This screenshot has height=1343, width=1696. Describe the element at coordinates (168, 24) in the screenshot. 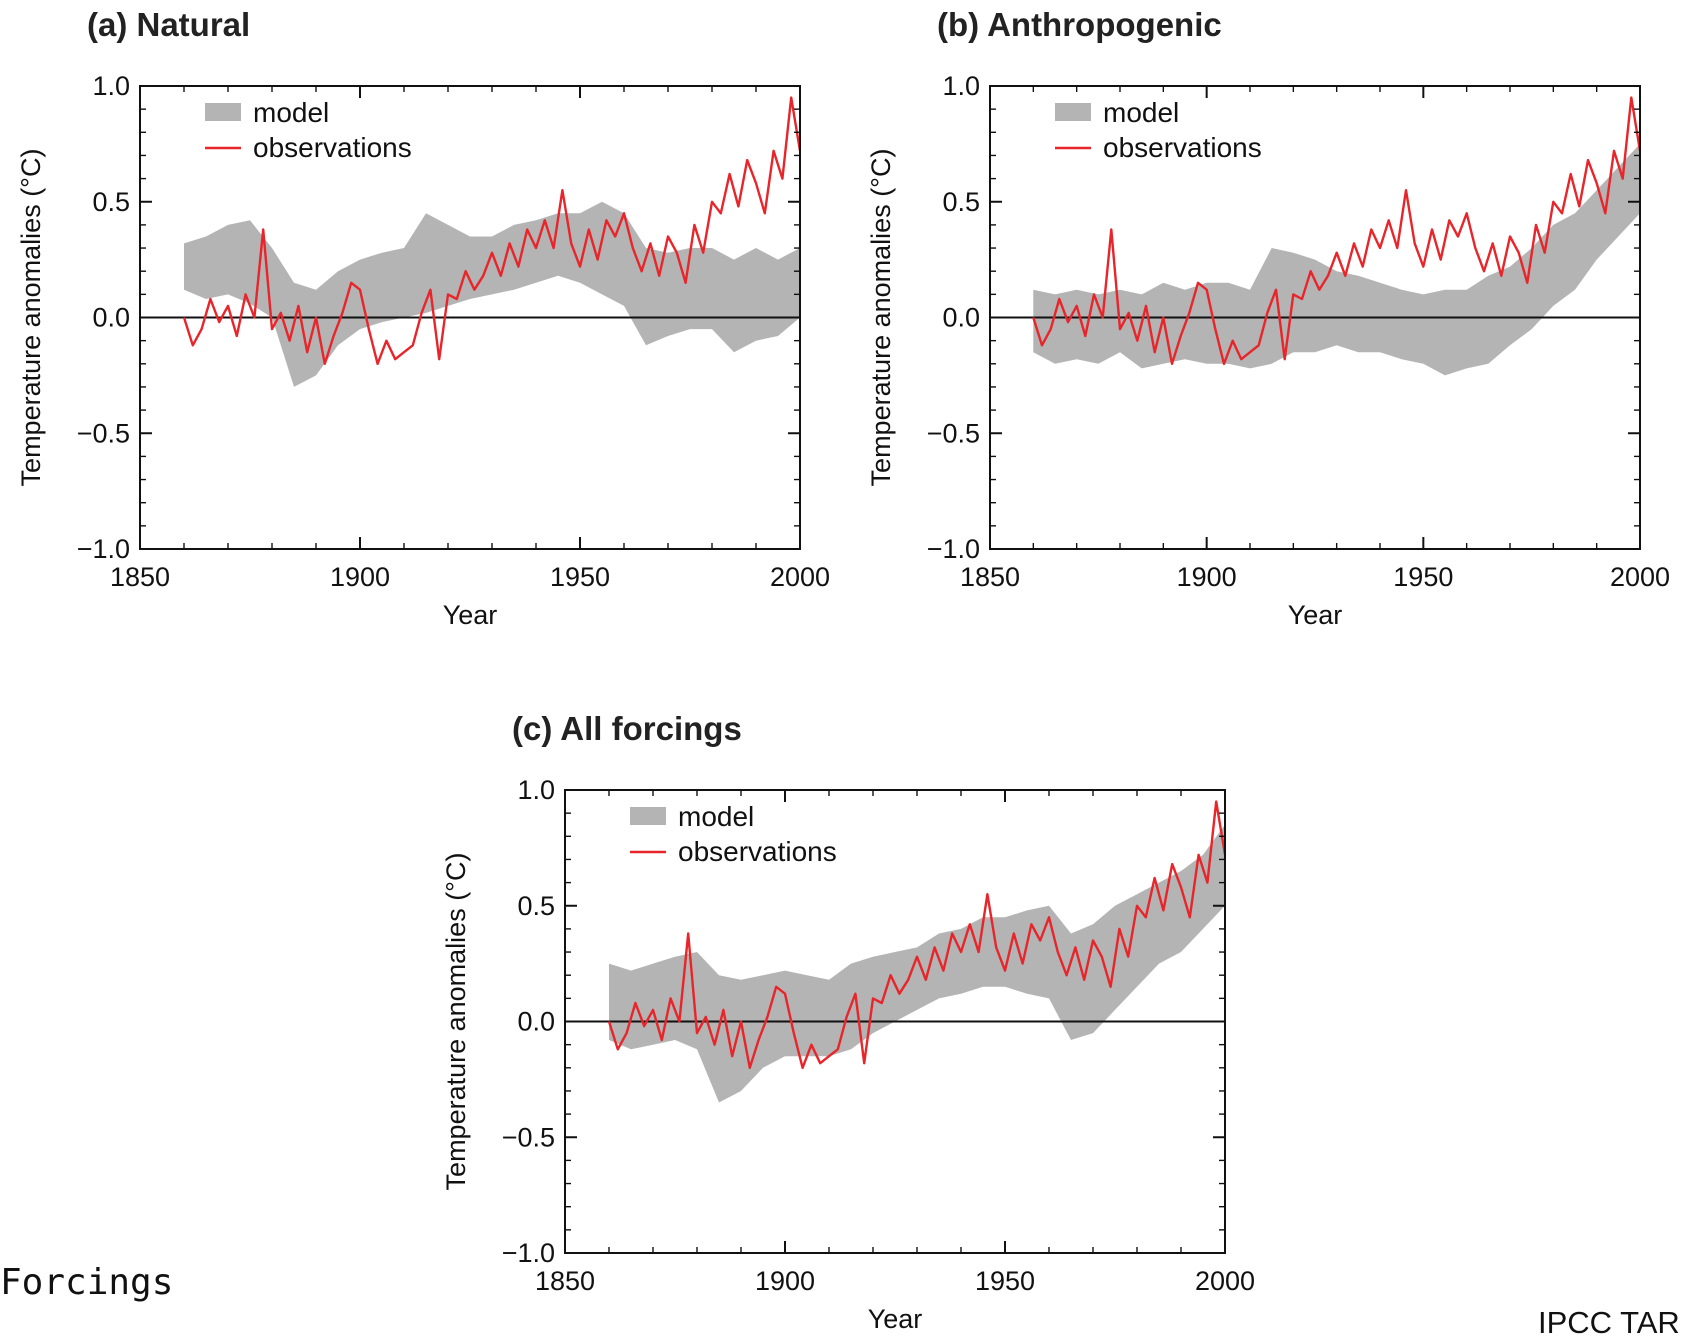

I see `panel-title: (a) Natural` at that location.